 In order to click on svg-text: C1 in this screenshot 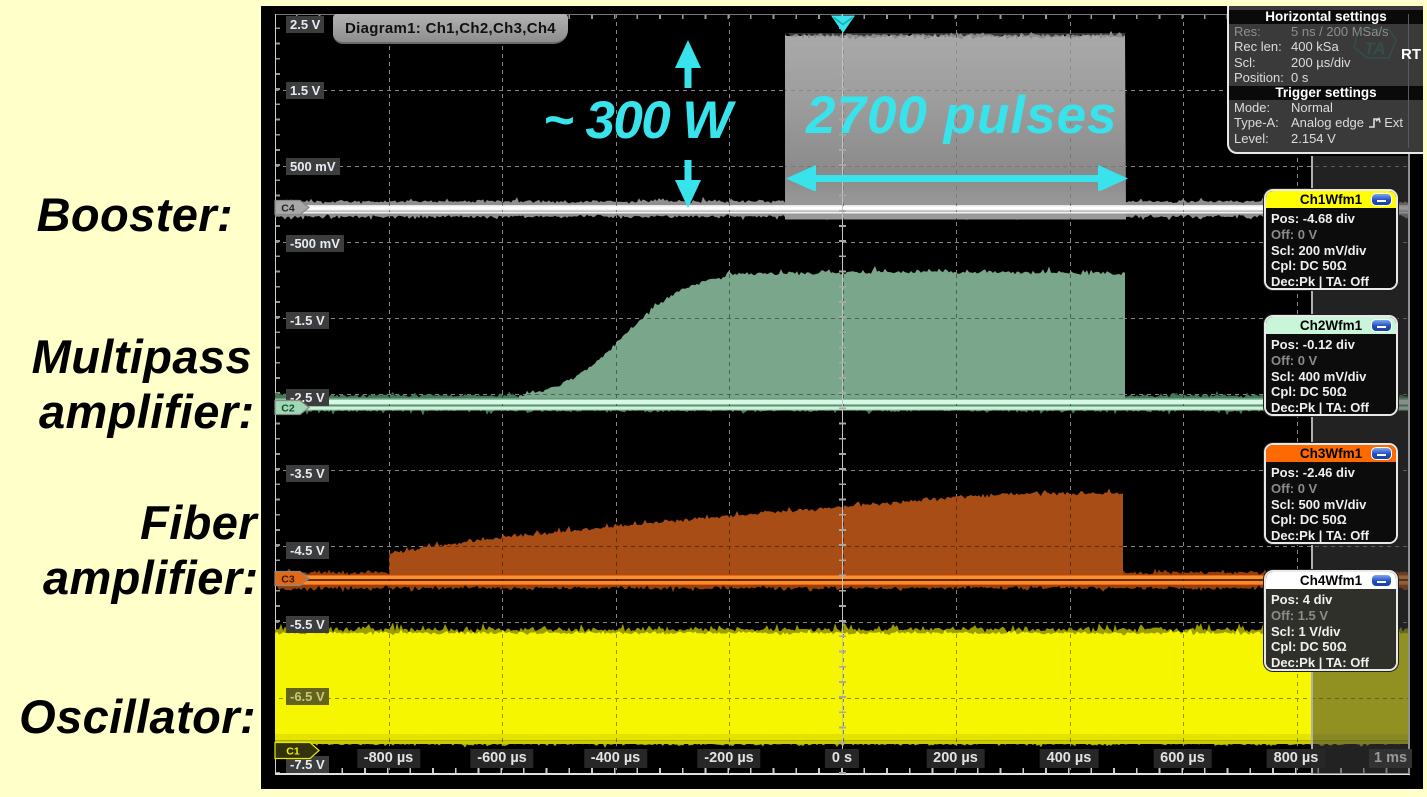, I will do `click(293, 752)`.